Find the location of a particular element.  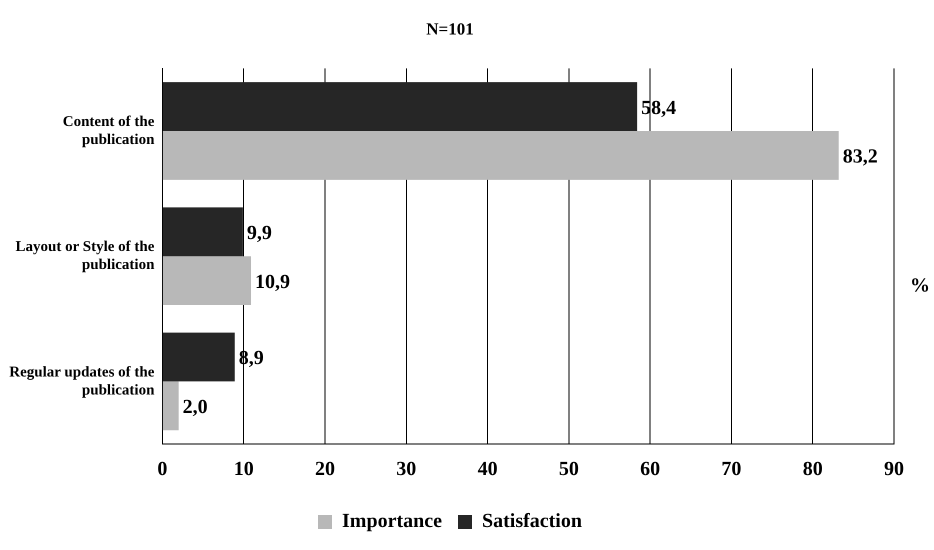

x-tick-label: 20 is located at coordinates (324, 469).